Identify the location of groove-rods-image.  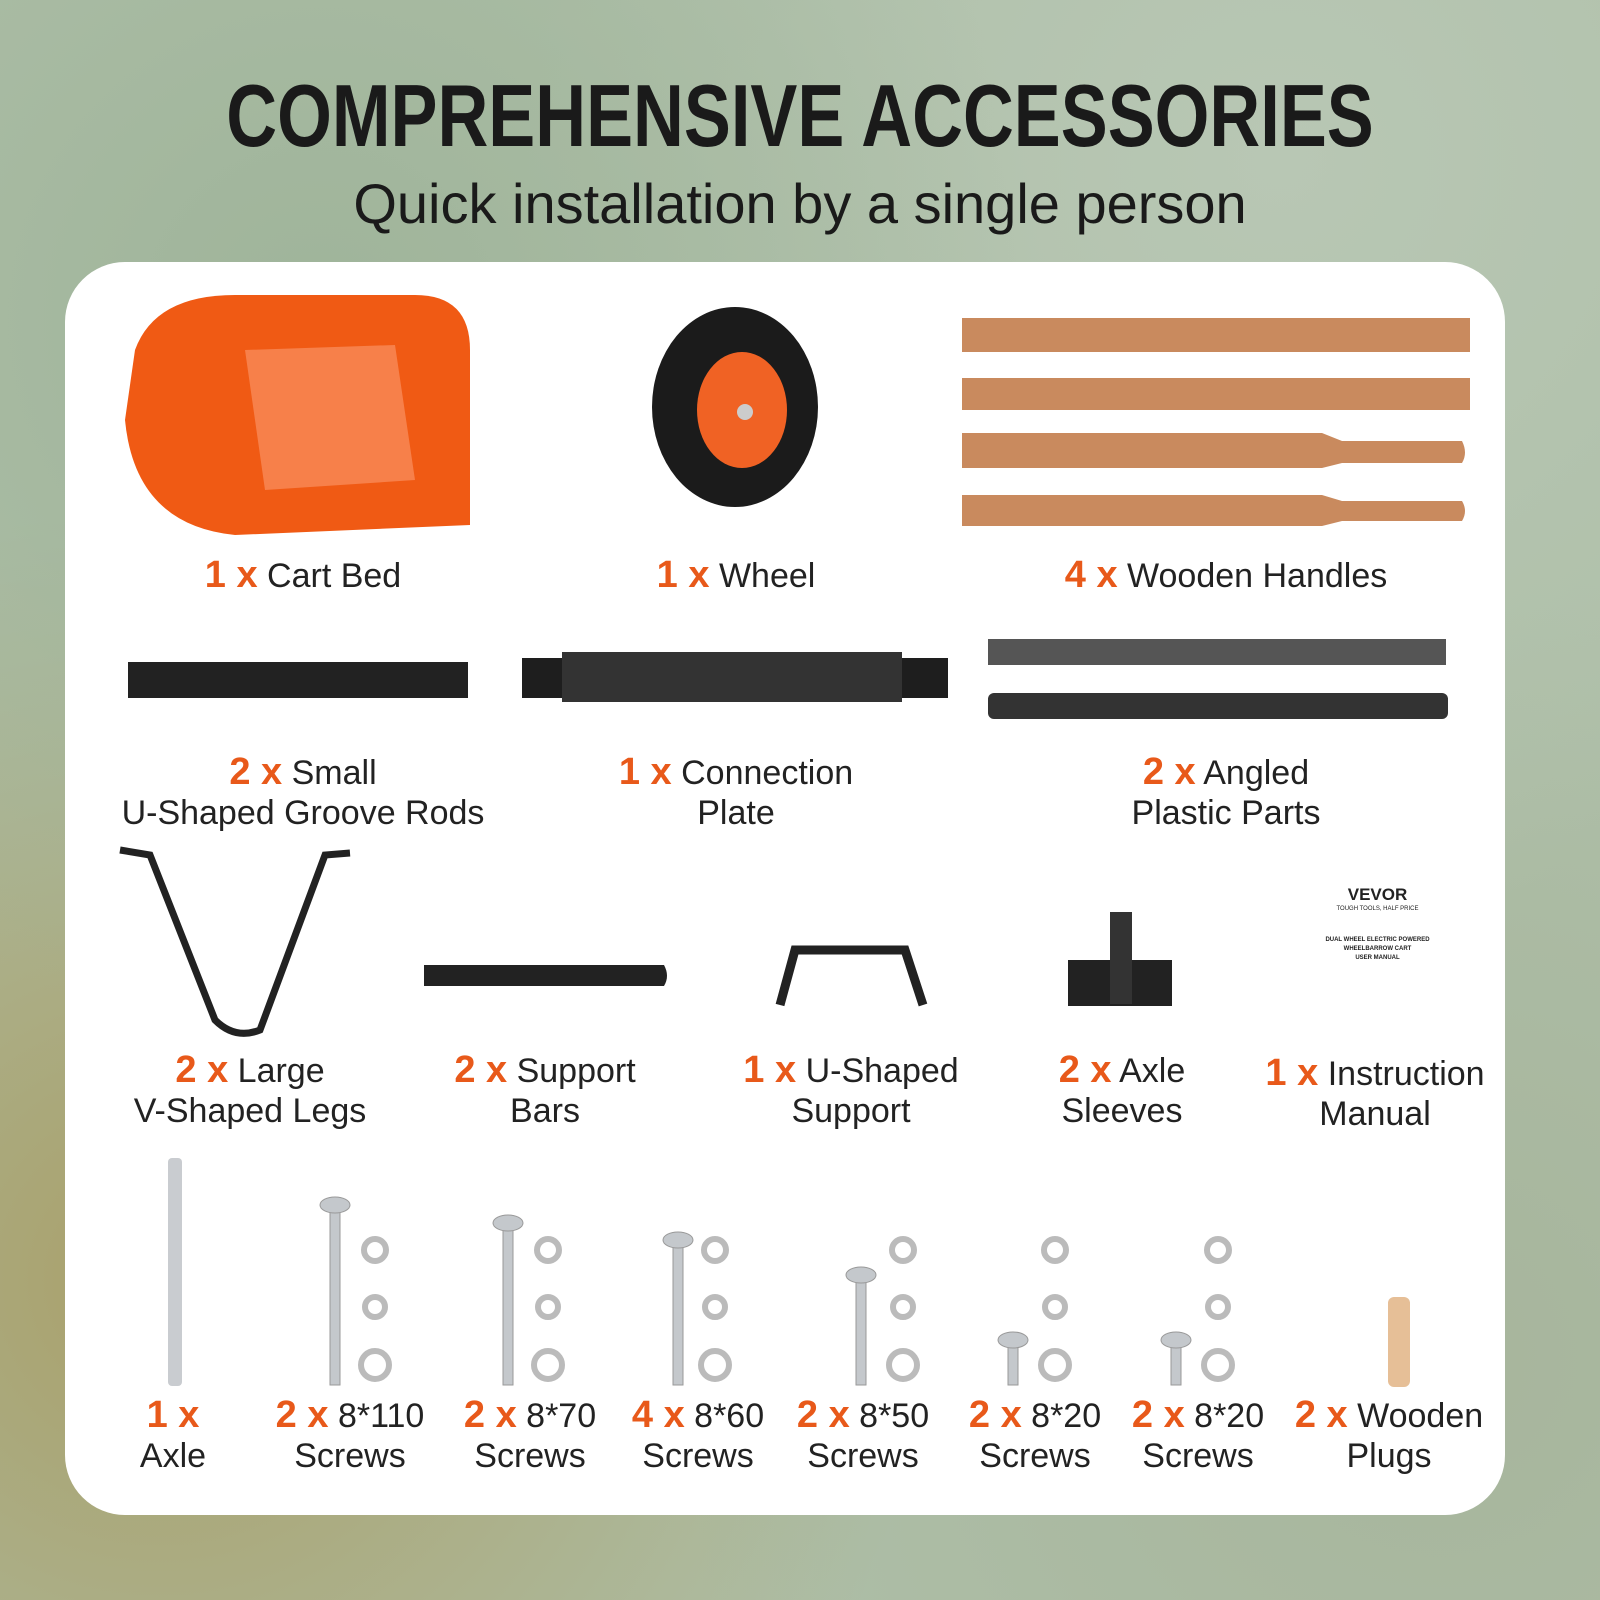
(298, 680).